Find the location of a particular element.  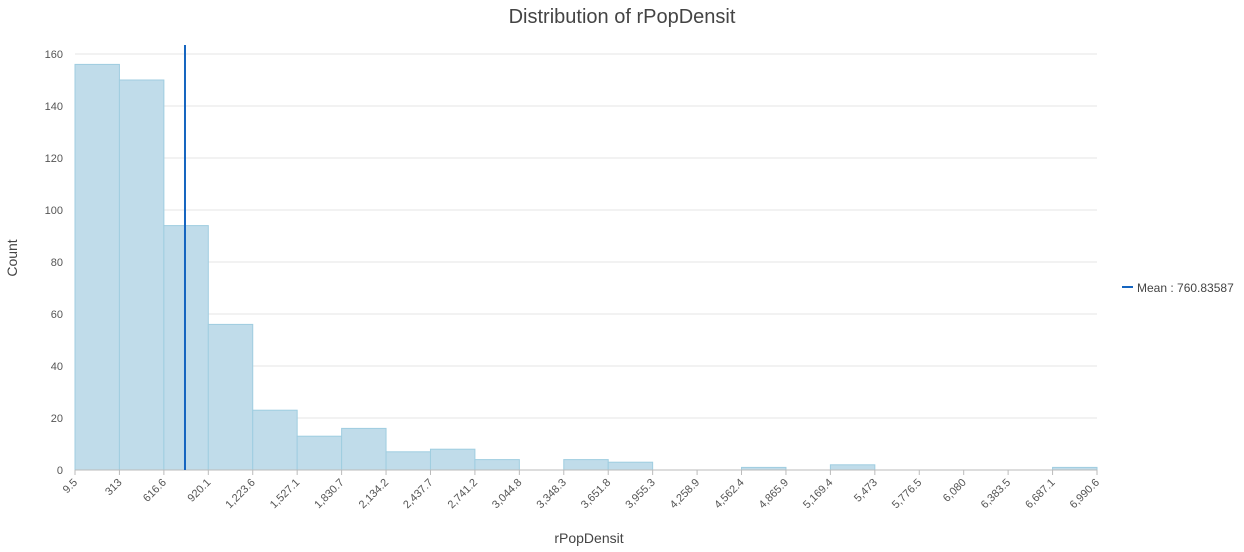

y-tick-label: 60 is located at coordinates (57, 315).